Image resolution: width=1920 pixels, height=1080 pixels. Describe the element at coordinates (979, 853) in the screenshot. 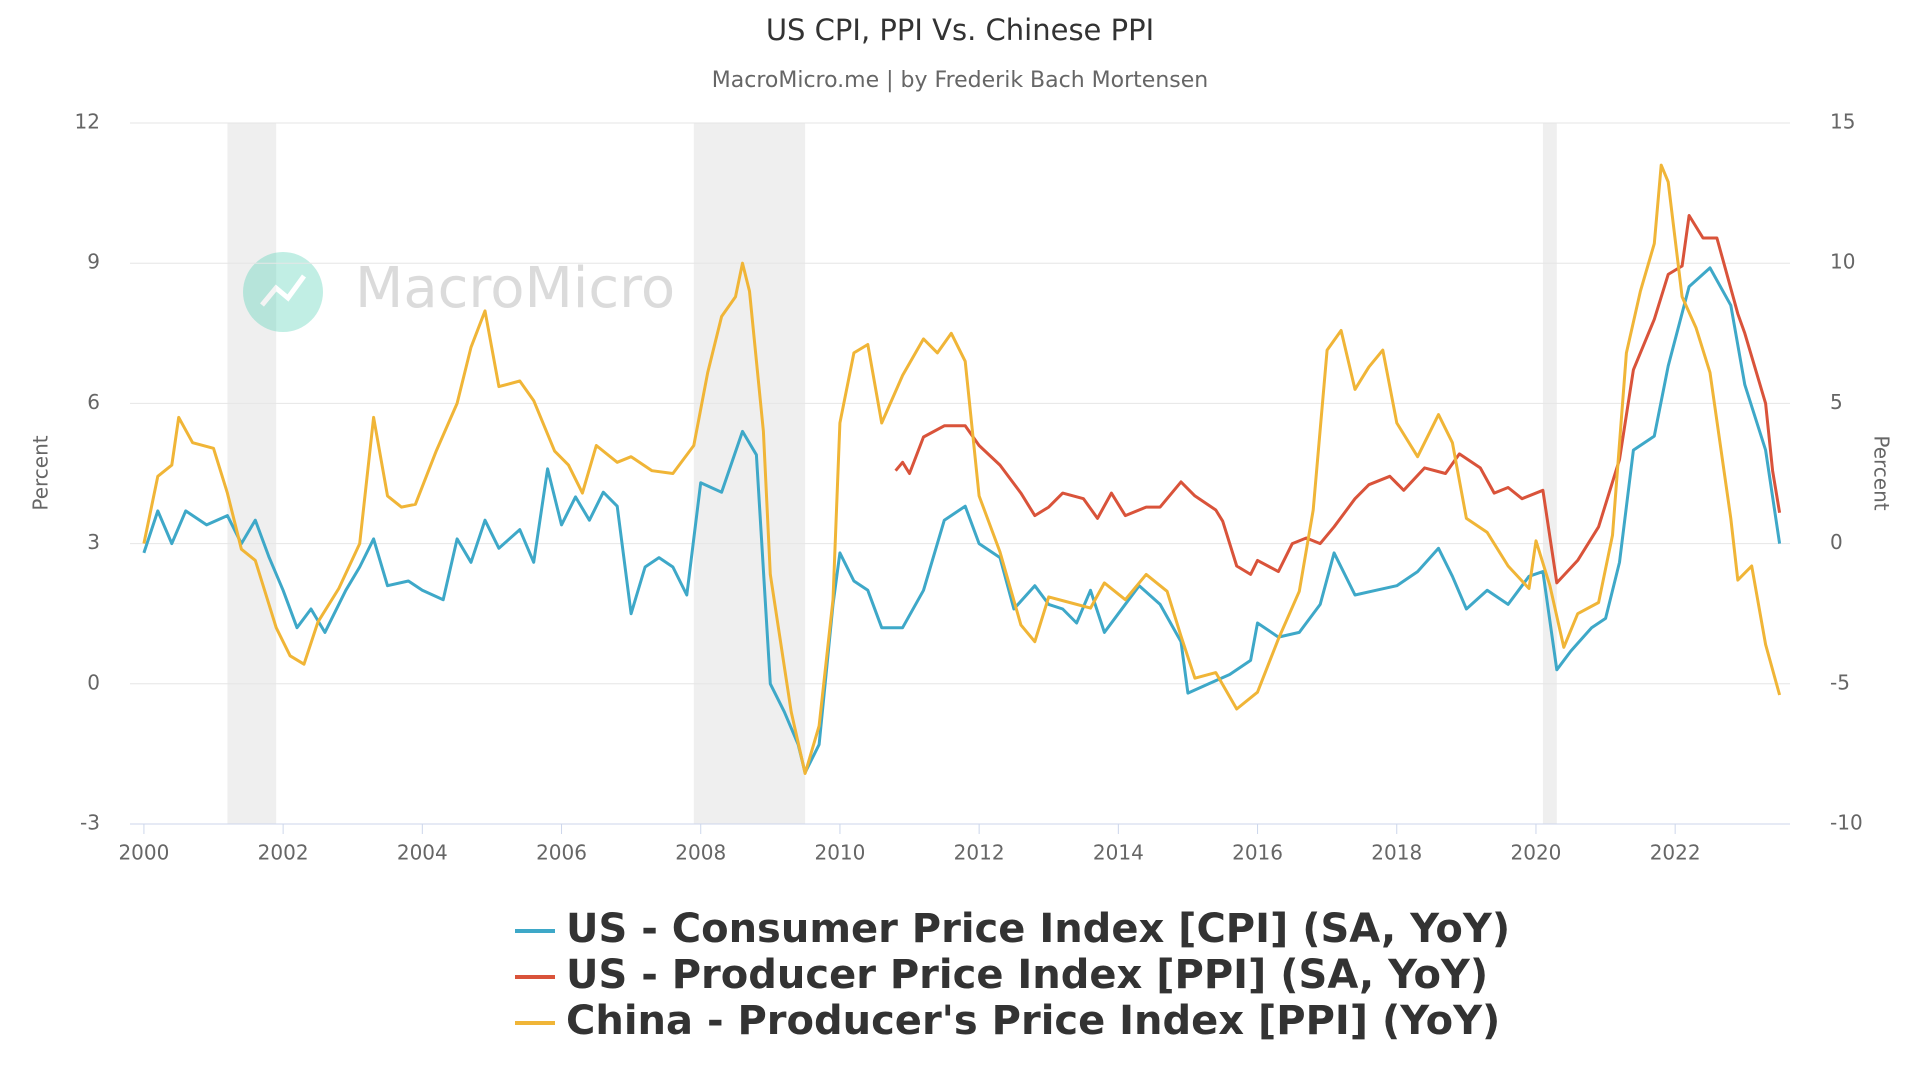

I see `x-tick-label: 2012` at that location.